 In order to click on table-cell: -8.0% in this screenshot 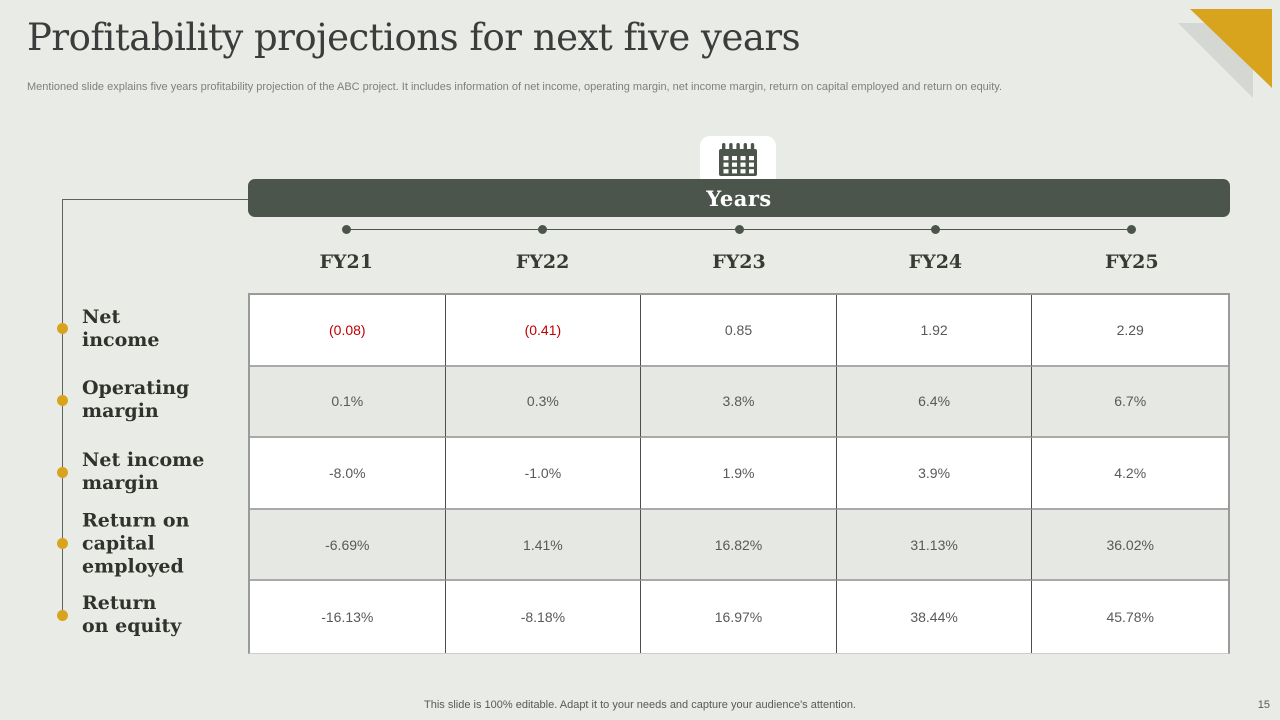, I will do `click(348, 474)`.